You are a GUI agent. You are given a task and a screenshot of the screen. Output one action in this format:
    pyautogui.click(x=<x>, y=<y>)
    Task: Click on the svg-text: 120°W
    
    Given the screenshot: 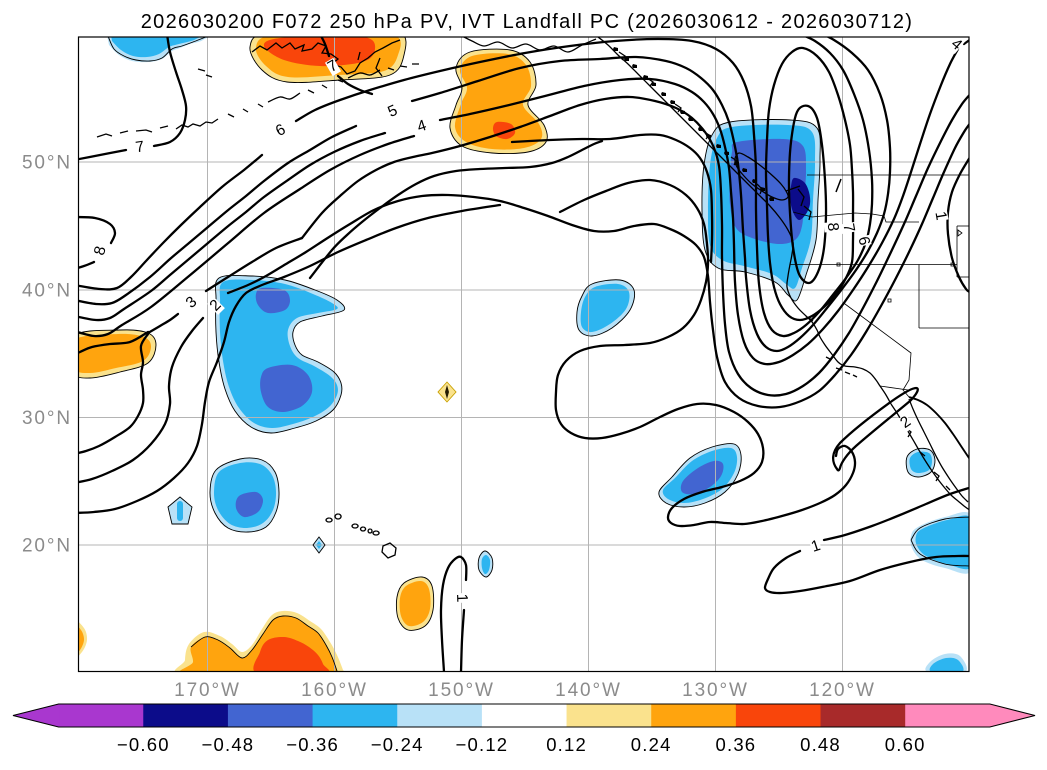 What is the action you would take?
    pyautogui.click(x=842, y=690)
    